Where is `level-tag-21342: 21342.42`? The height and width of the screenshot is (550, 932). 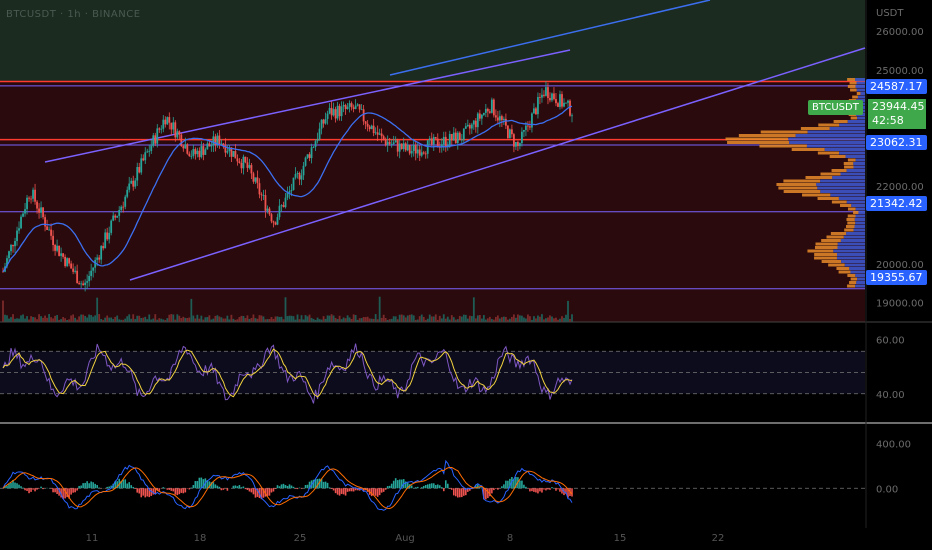
level-tag-21342: 21342.42 is located at coordinates (896, 203).